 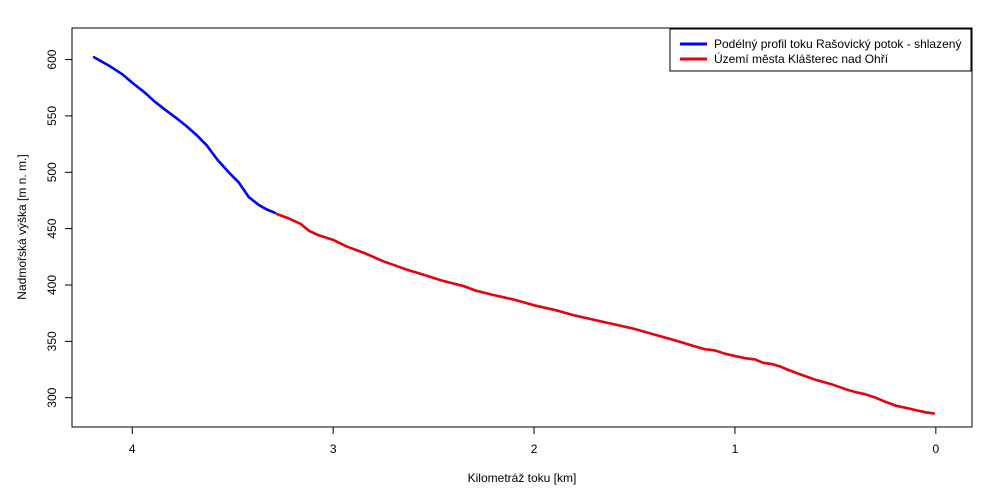 I want to click on y-axis: 300 350 400 450 500 550 600, so click(x=59, y=228).